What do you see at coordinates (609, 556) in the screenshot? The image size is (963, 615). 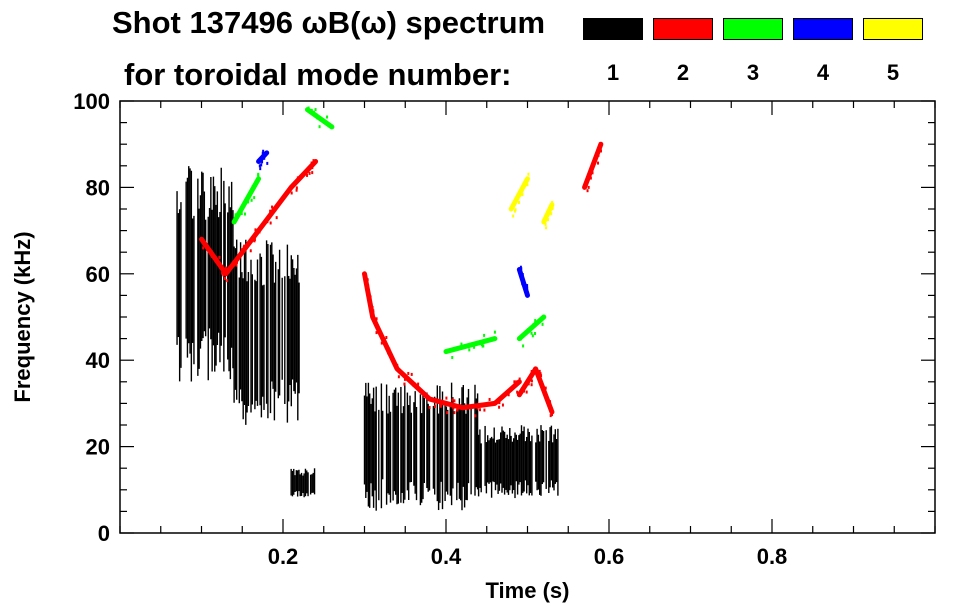 I see `x-tick-label: 0.6` at bounding box center [609, 556].